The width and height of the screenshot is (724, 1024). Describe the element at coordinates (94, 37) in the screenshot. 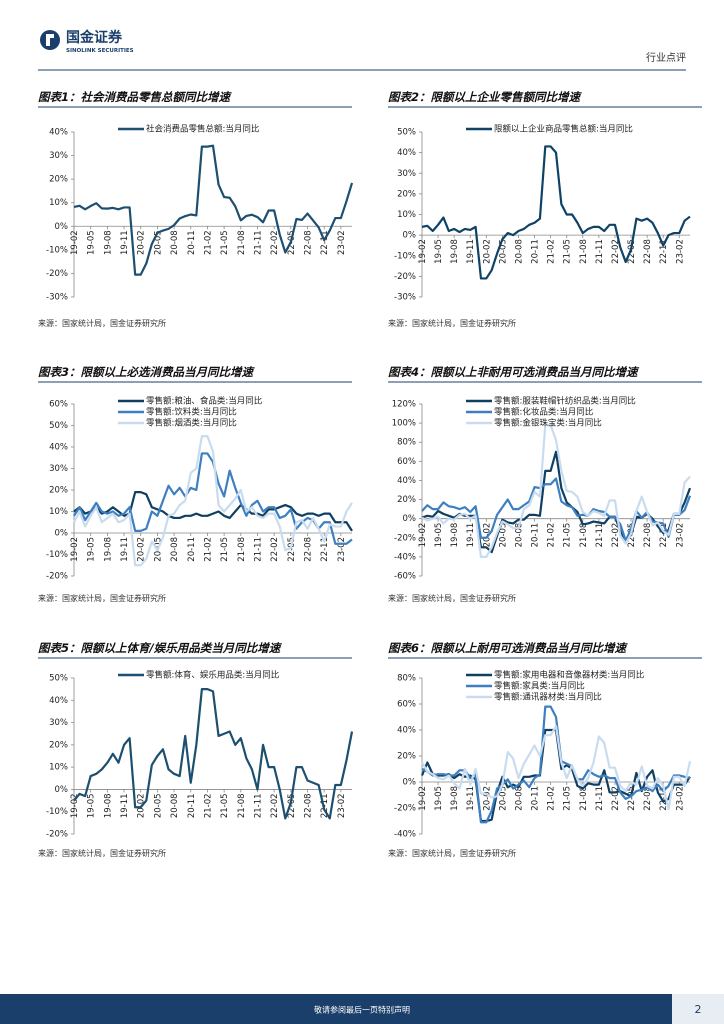

I see `logo-cn: 国金证券` at that location.